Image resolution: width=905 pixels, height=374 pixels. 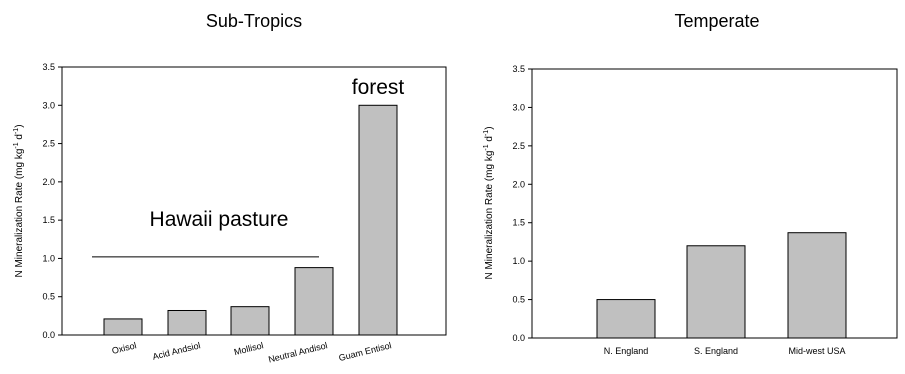 What do you see at coordinates (716, 351) in the screenshot?
I see `x-tick-label: S. England` at bounding box center [716, 351].